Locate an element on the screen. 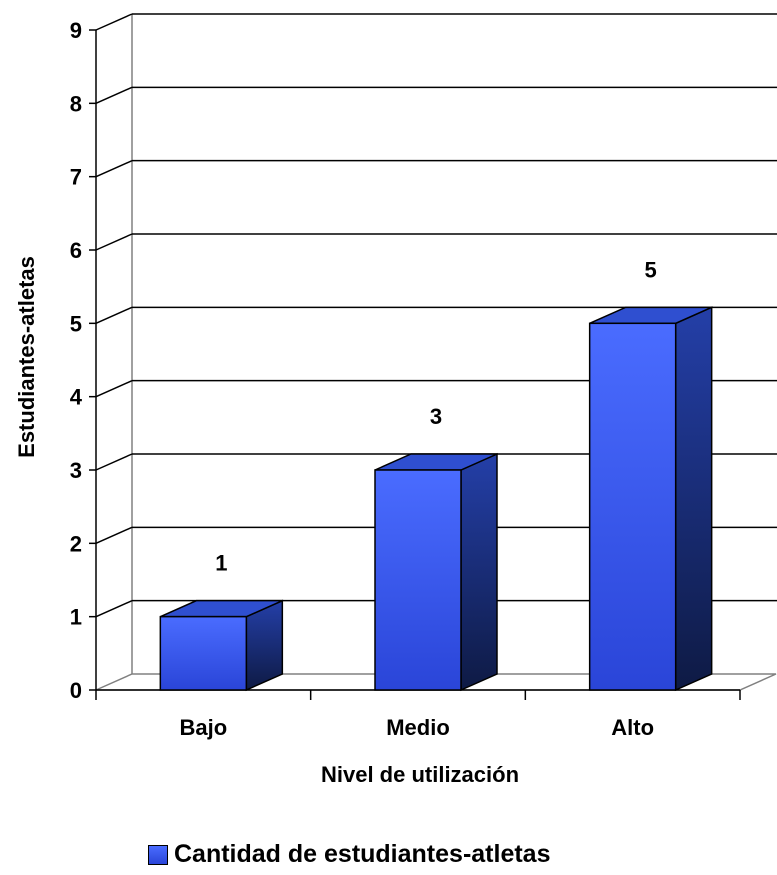  x-tick-label: Bajo is located at coordinates (203, 727).